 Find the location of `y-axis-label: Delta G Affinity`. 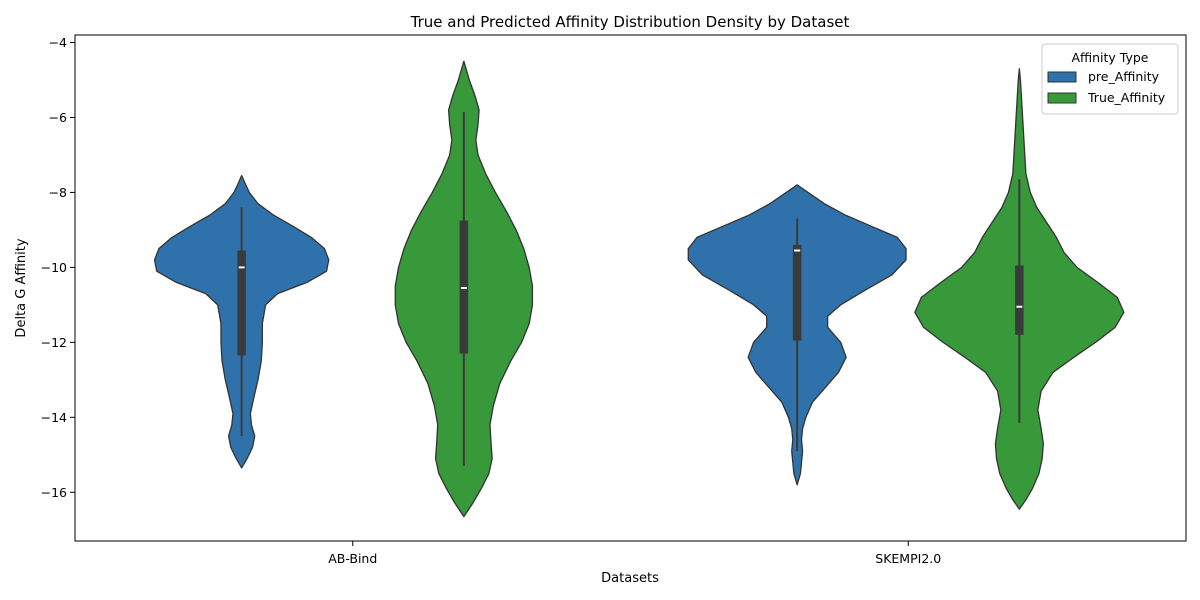

y-axis-label: Delta G Affinity is located at coordinates (21, 287).